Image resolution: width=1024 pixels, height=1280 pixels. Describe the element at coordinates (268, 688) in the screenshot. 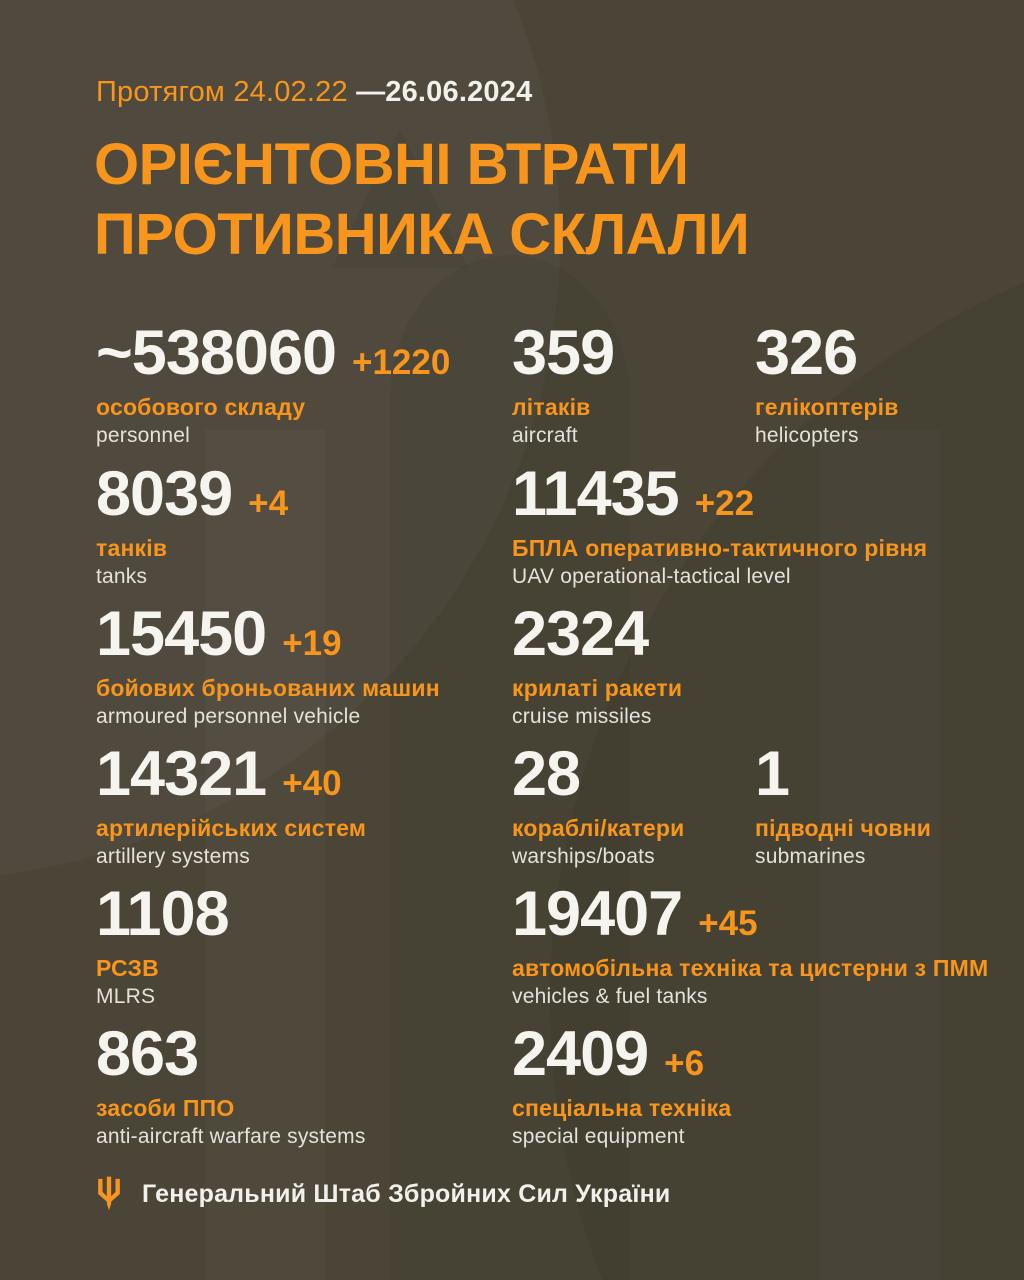

I see `stat-label-uk: бойових броньованих машин` at that location.